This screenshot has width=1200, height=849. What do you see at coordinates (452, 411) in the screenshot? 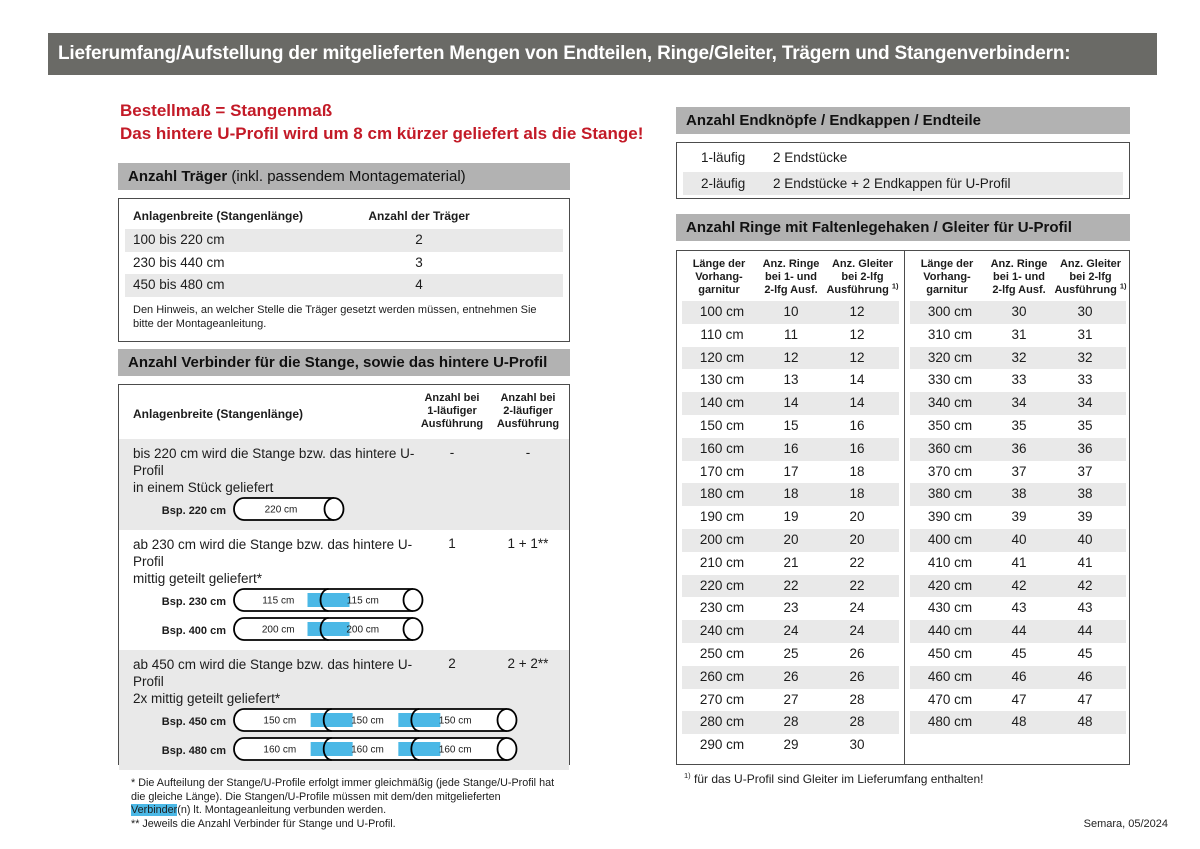
I see `verbinder-col2-header-line: 1-läufiger` at bounding box center [452, 411].